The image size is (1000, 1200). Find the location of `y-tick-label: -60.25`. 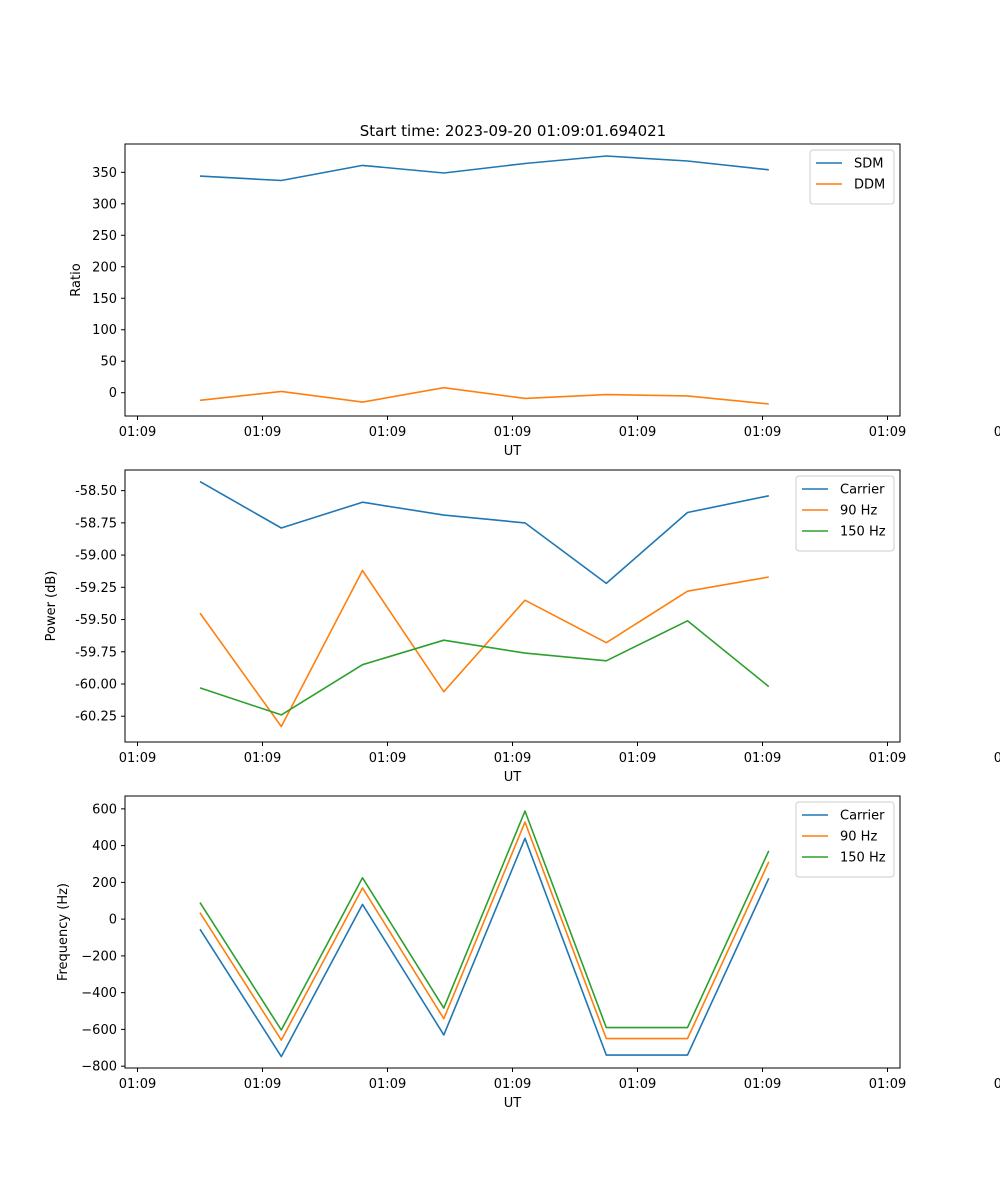

y-tick-label: -60.25 is located at coordinates (96, 717).